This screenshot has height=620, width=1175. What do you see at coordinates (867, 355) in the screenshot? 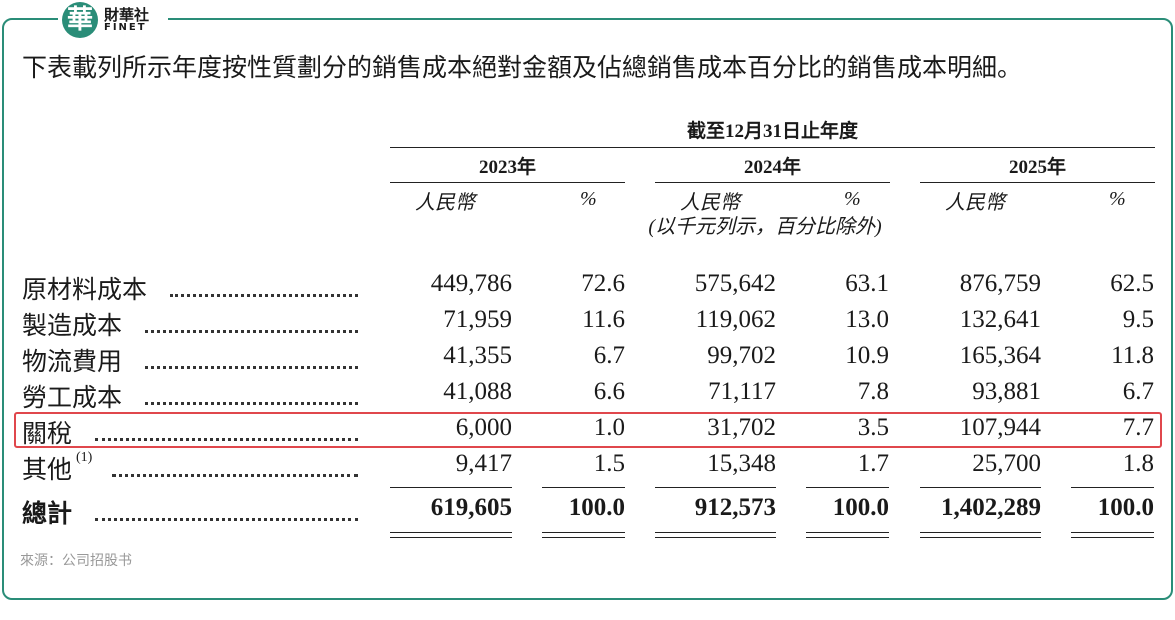
I see `cell: 10.9` at bounding box center [867, 355].